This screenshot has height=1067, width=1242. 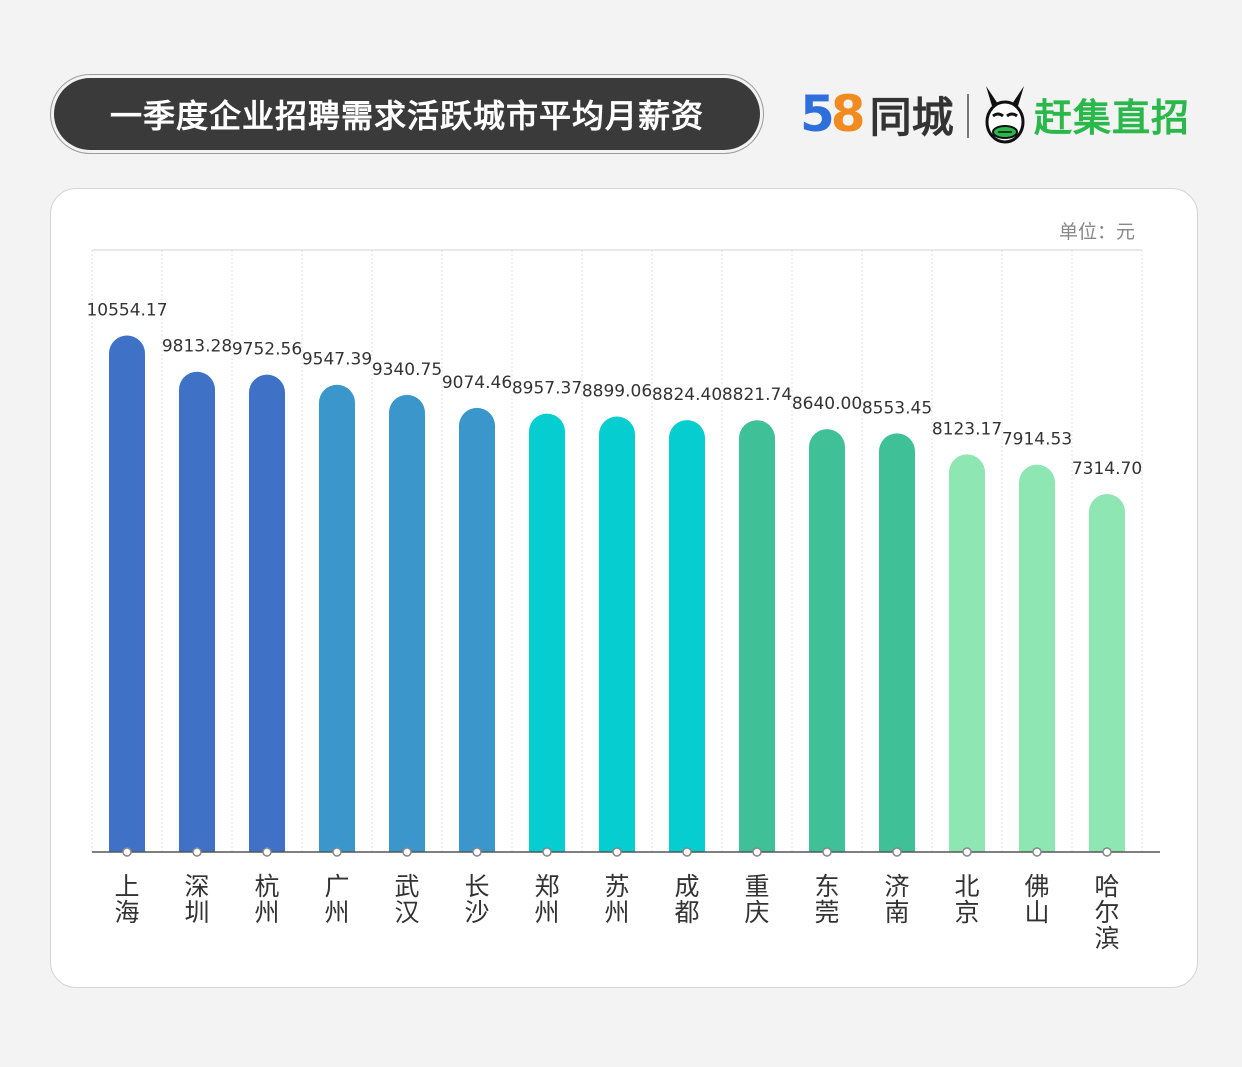 I want to click on category-label: 广州, so click(x=336, y=899).